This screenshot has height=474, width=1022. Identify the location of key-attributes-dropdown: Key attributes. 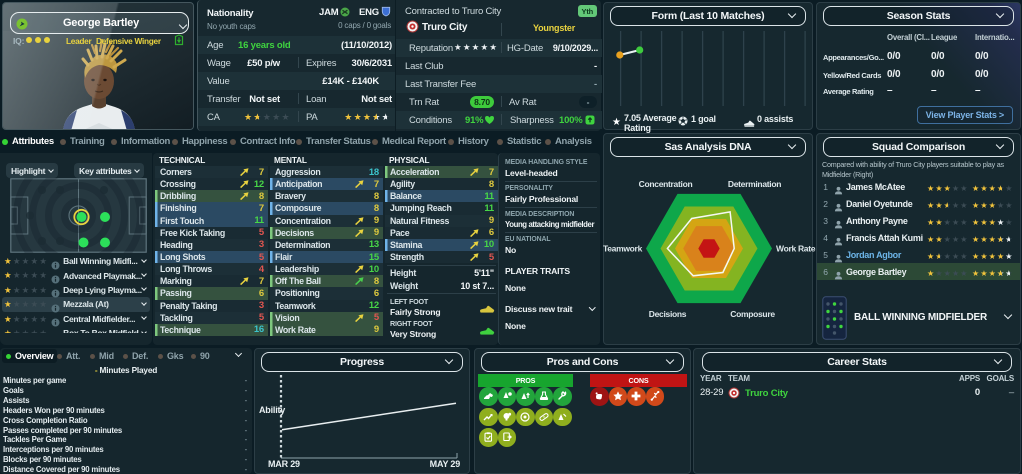
(109, 170).